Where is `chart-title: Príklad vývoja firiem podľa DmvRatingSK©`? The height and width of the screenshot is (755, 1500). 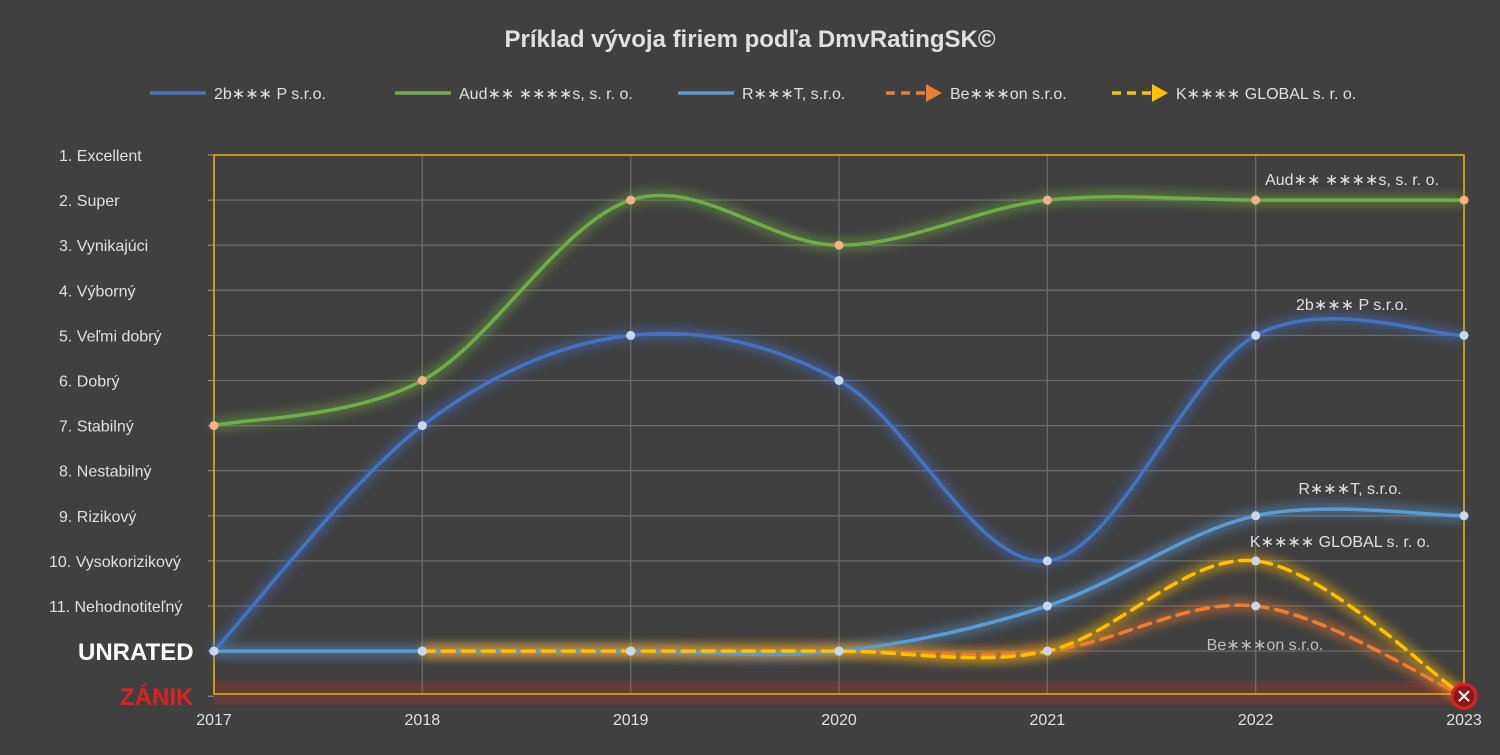 chart-title: Príklad vývoja firiem podľa DmvRatingSK© is located at coordinates (749, 39).